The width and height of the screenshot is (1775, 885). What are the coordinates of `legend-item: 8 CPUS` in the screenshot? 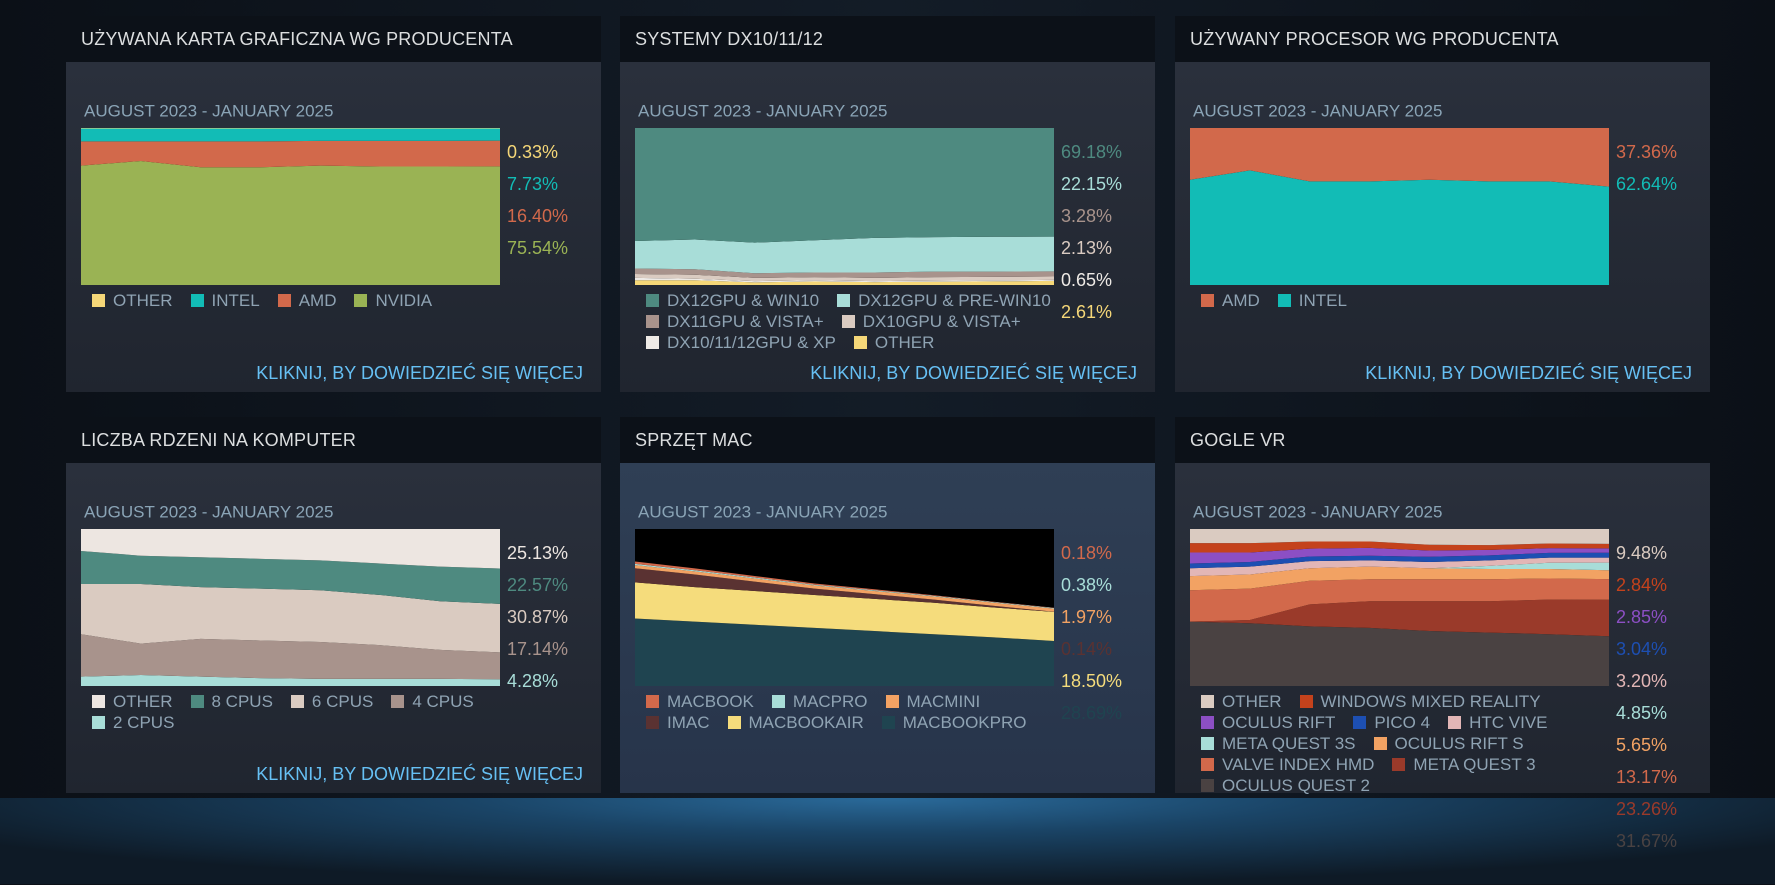 It's located at (231, 701).